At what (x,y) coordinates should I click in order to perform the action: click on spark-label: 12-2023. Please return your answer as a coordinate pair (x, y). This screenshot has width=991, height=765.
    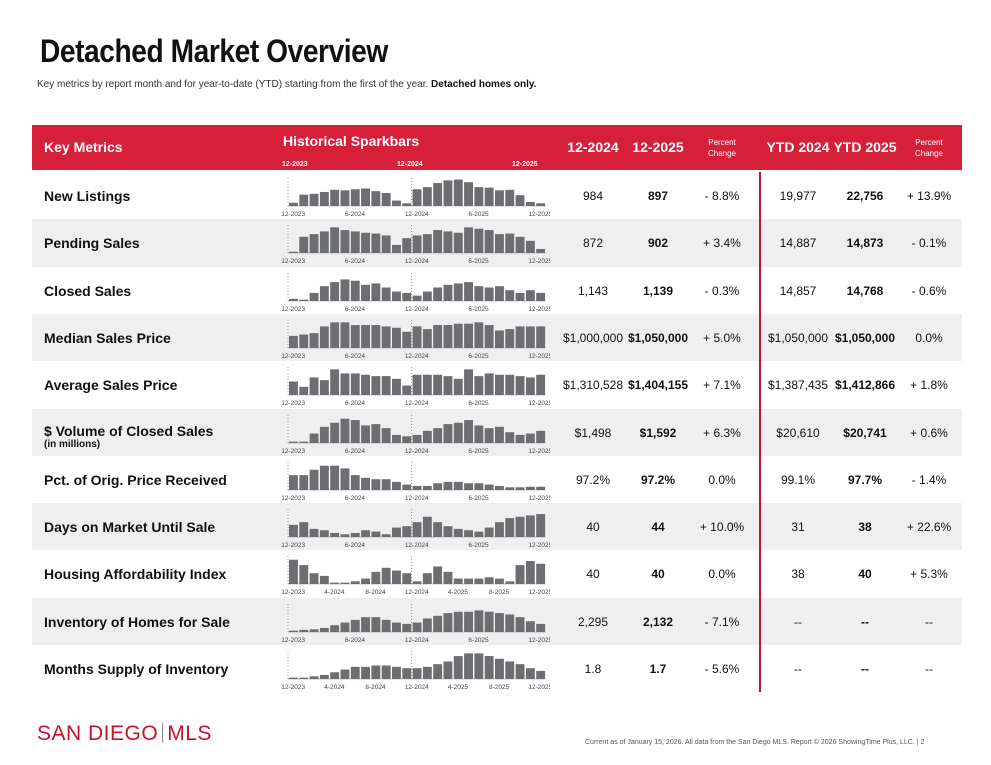
    Looking at the image, I should click on (293, 214).